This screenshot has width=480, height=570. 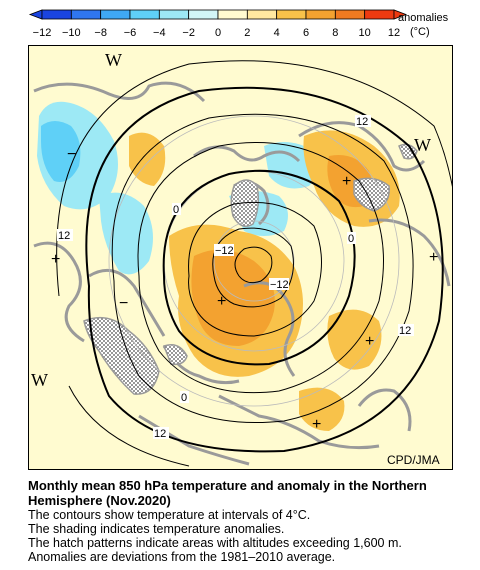 I want to click on colorbar-ticks: −12 −10 −8 −6 −4 −2 0 2 4 6 8 10 12, so click(x=216, y=33).